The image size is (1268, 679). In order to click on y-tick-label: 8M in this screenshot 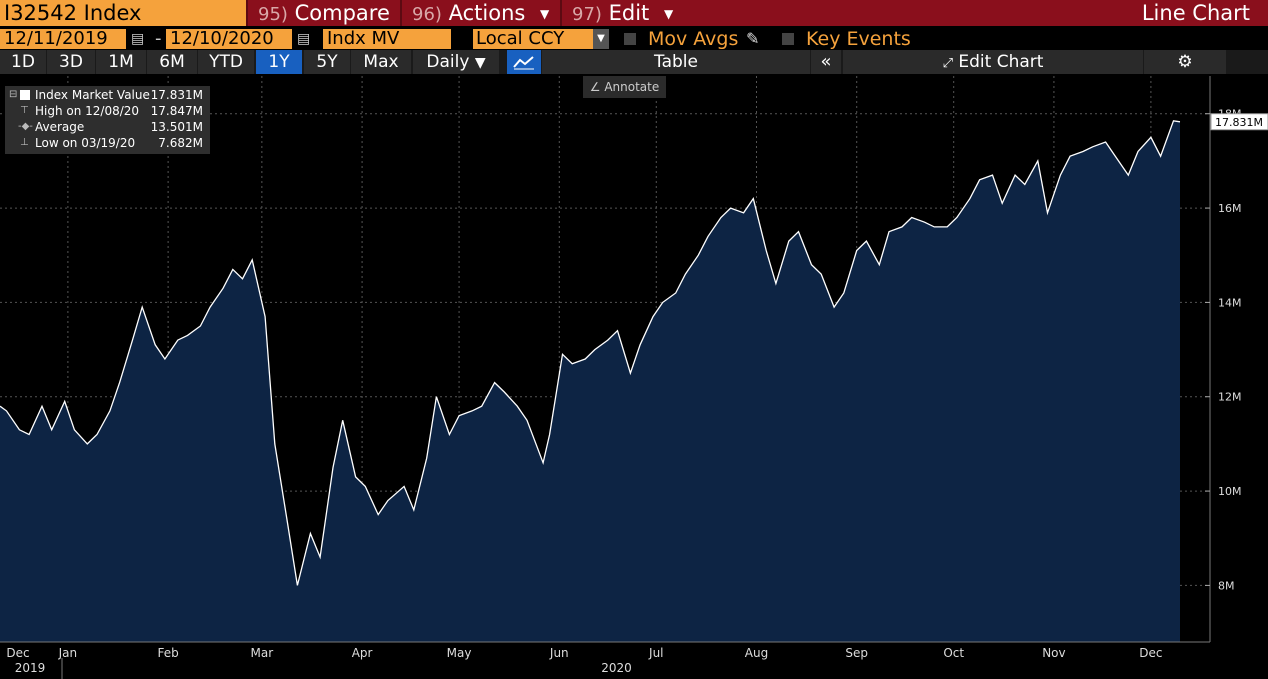, I will do `click(1226, 585)`.